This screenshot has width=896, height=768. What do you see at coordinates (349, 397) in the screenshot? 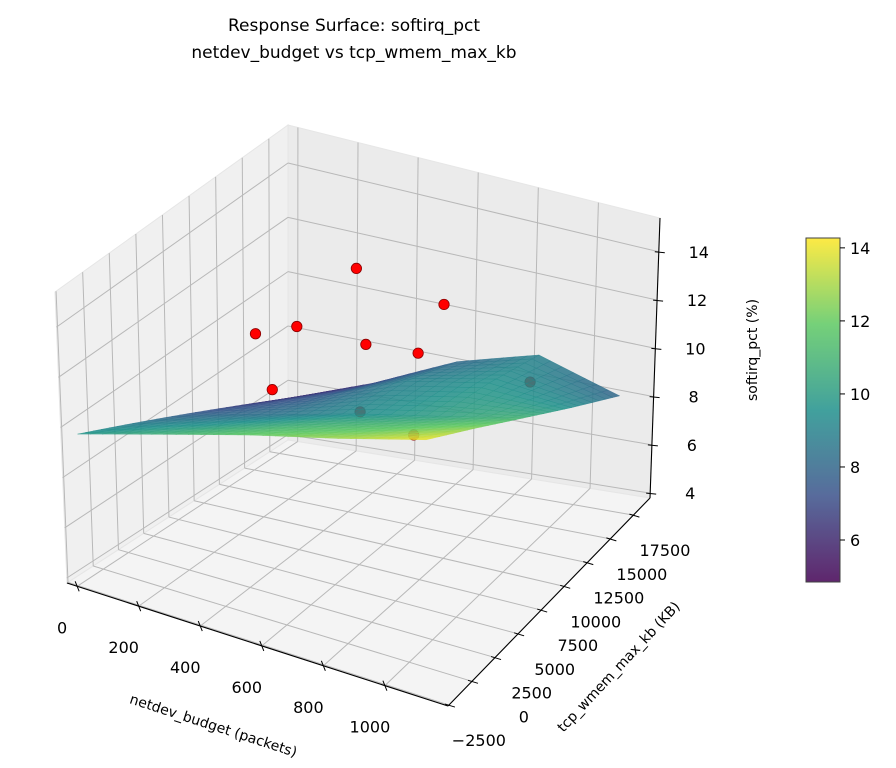
I see `response-surface` at bounding box center [349, 397].